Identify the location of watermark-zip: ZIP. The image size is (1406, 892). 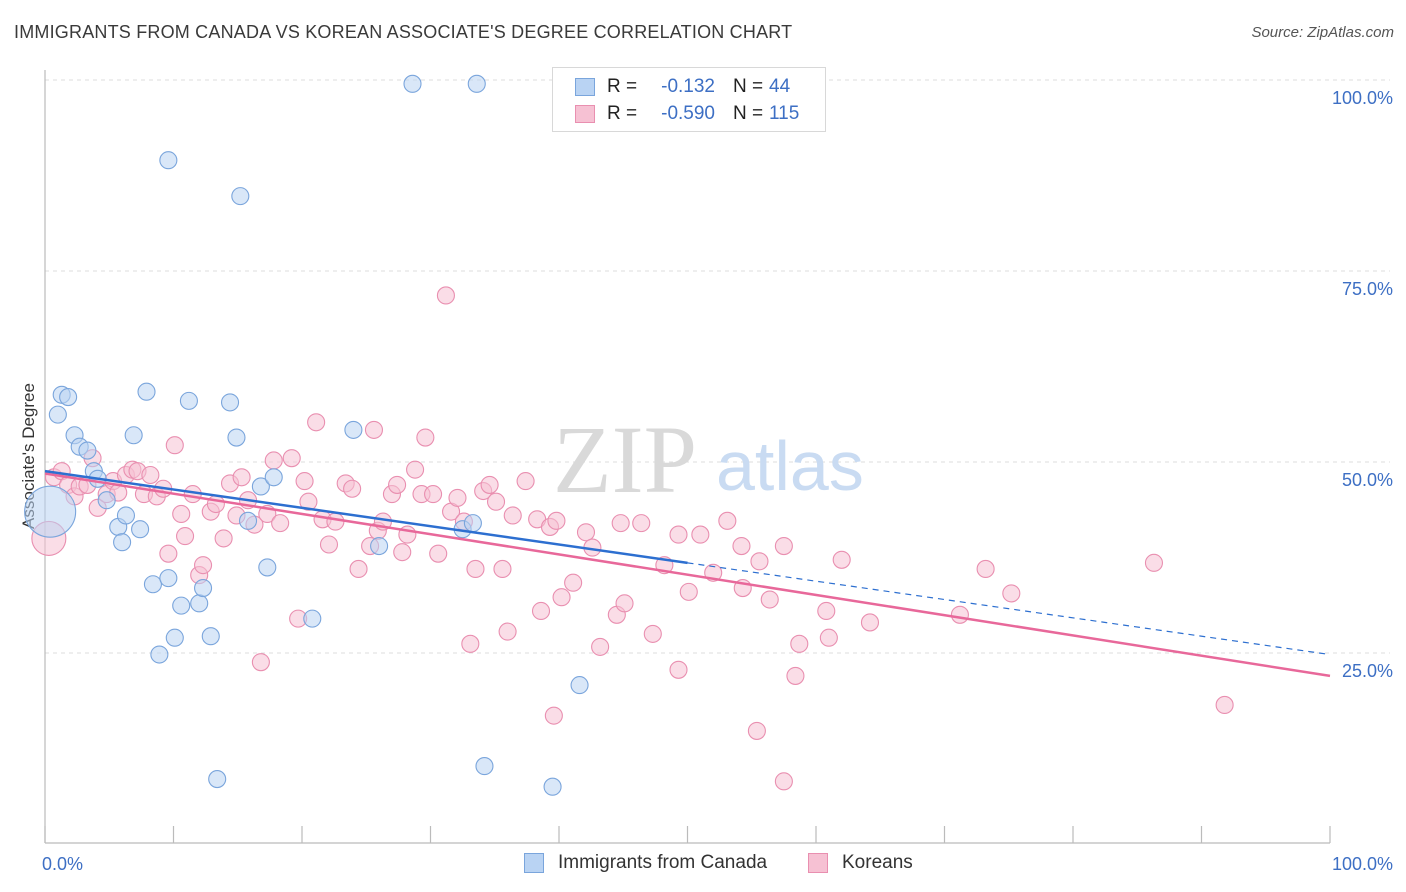
(625, 459).